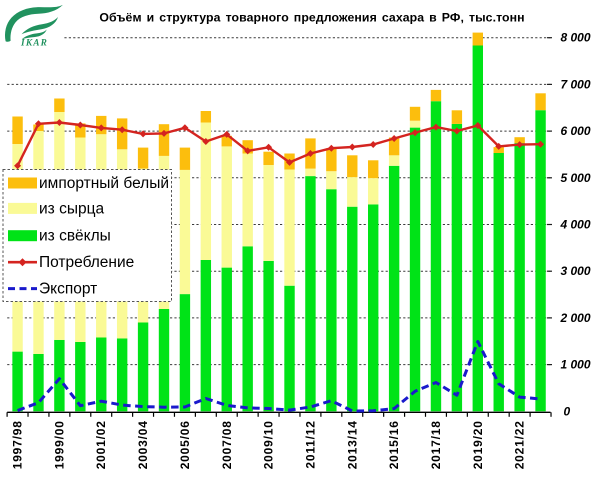 This screenshot has width=600, height=479. Describe the element at coordinates (101, 444) in the screenshot. I see `svg-text: 2001/02` at that location.